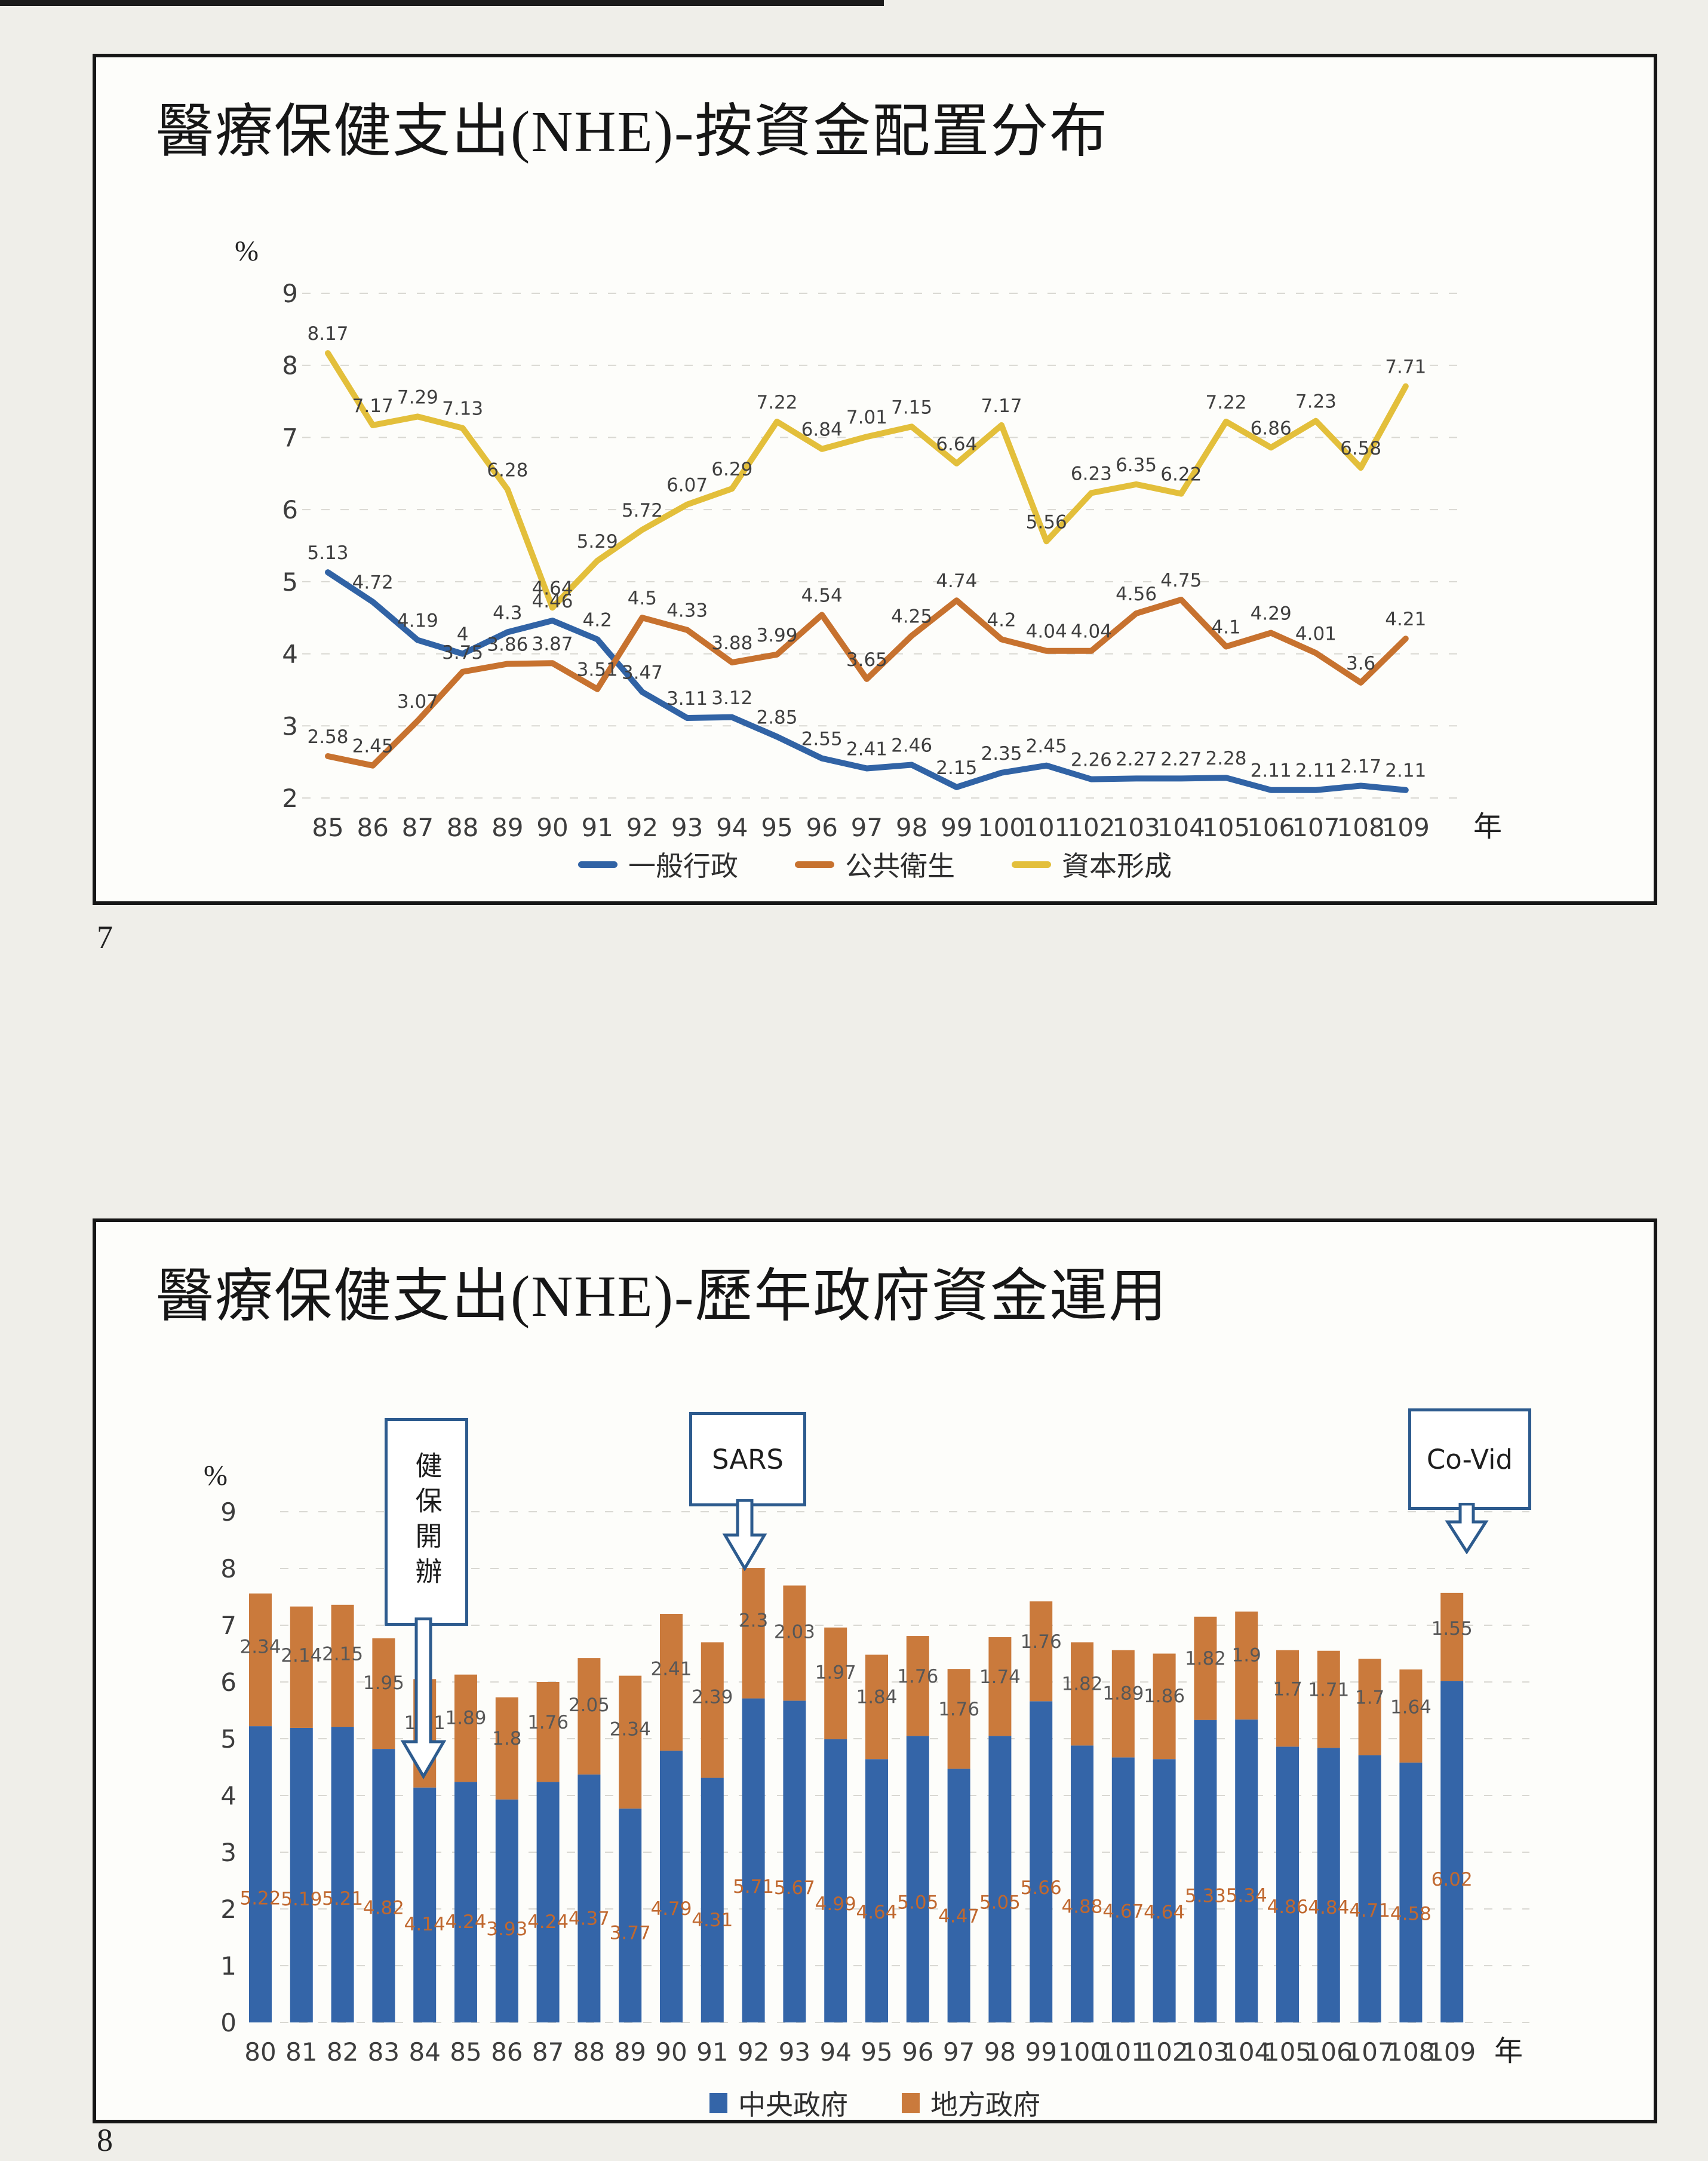  What do you see at coordinates (1406, 771) in the screenshot?
I see `data-label-series-0: 2.11` at bounding box center [1406, 771].